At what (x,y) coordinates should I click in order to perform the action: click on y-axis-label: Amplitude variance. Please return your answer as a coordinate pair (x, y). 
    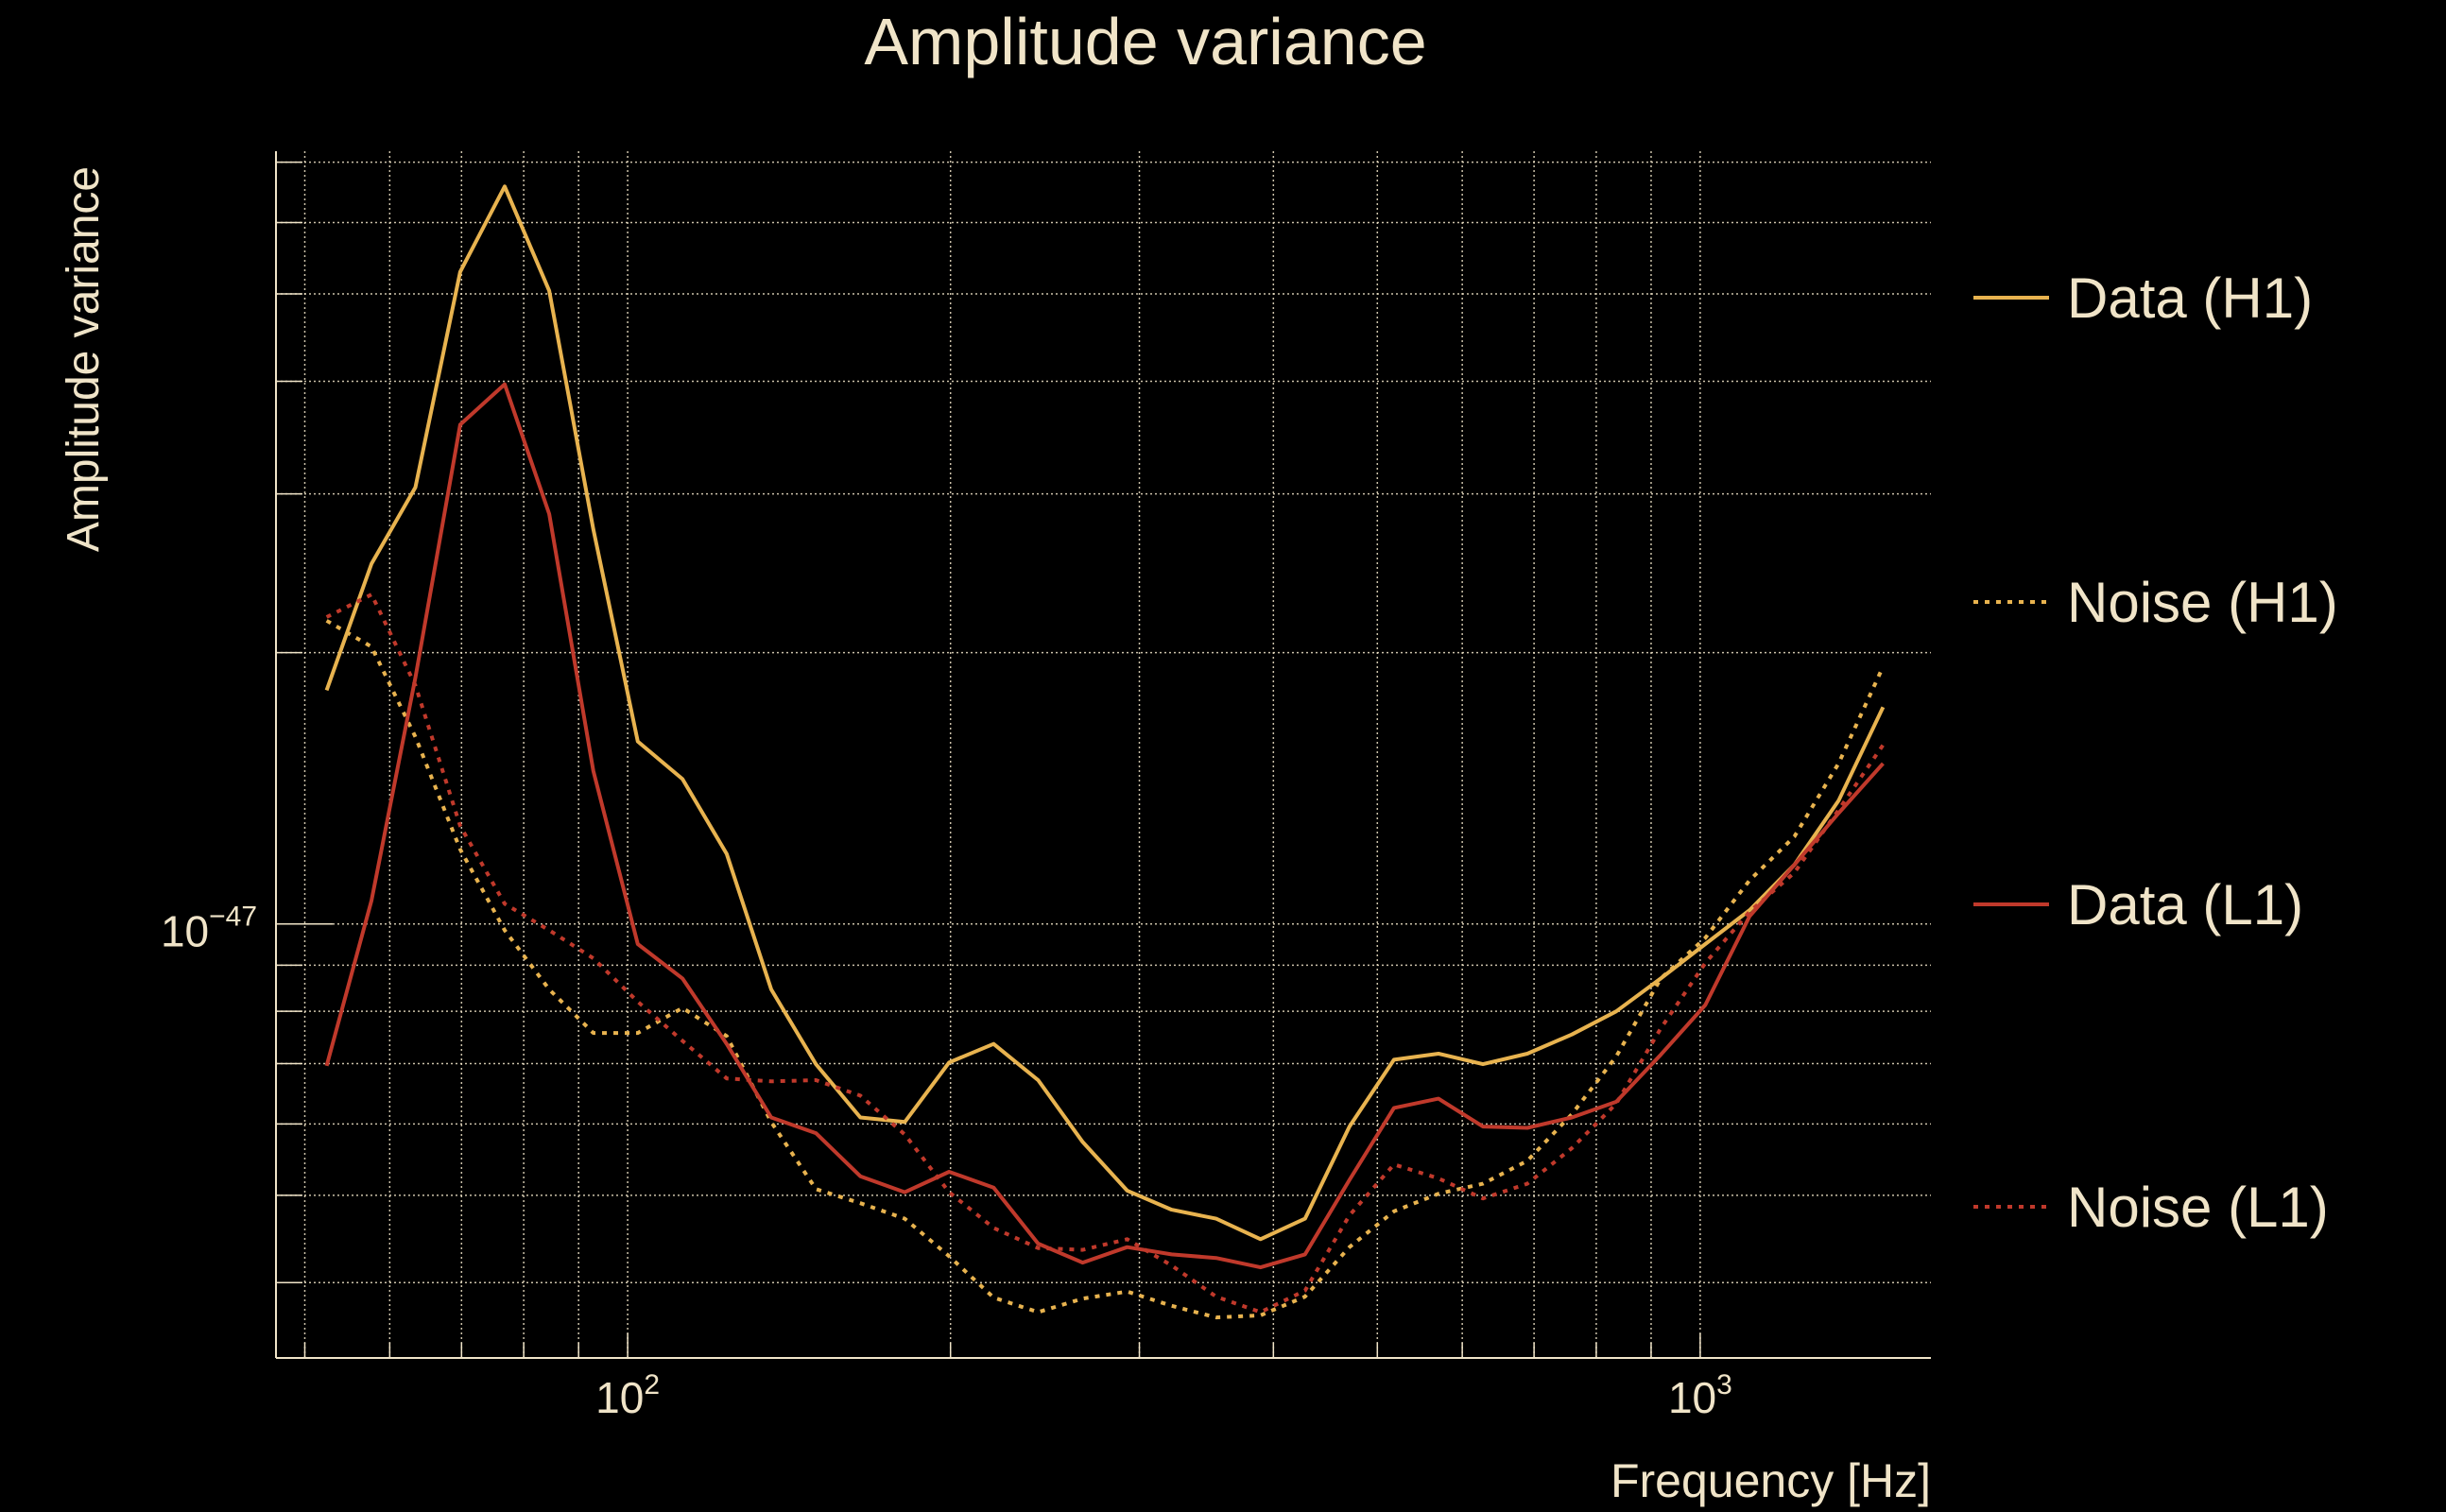
    Looking at the image, I should click on (84, 359).